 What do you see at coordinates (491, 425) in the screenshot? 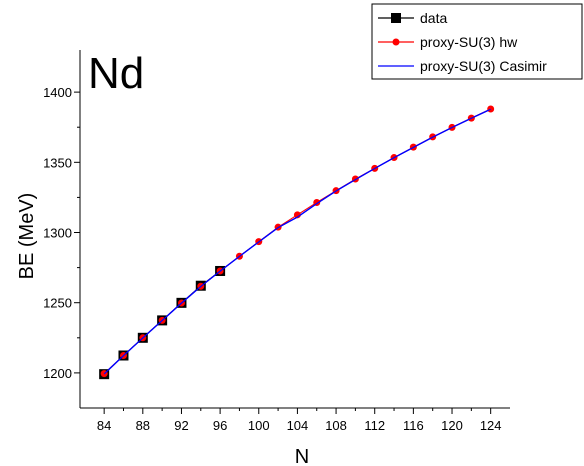
I see `x-tick-label: 124` at bounding box center [491, 425].